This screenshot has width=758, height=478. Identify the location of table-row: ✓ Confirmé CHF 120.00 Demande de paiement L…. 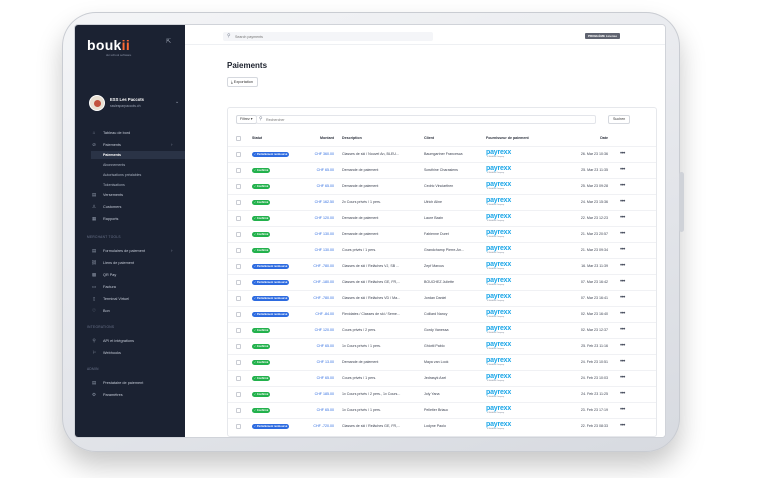
(442, 218).